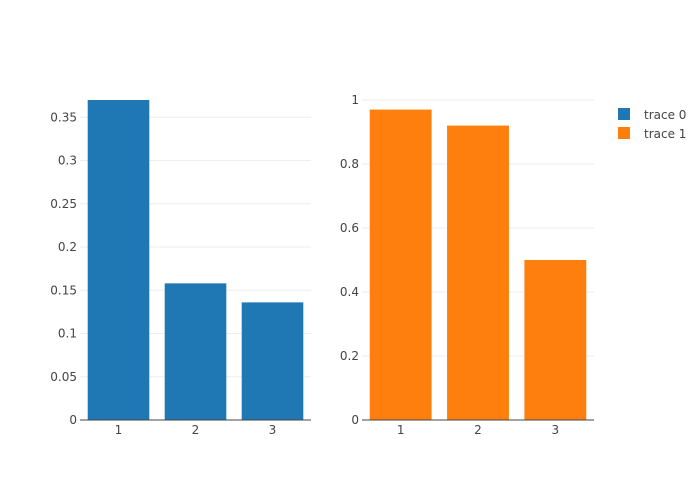 This screenshot has height=504, width=700. What do you see at coordinates (63, 204) in the screenshot?
I see `y-tick-label: 0.25` at bounding box center [63, 204].